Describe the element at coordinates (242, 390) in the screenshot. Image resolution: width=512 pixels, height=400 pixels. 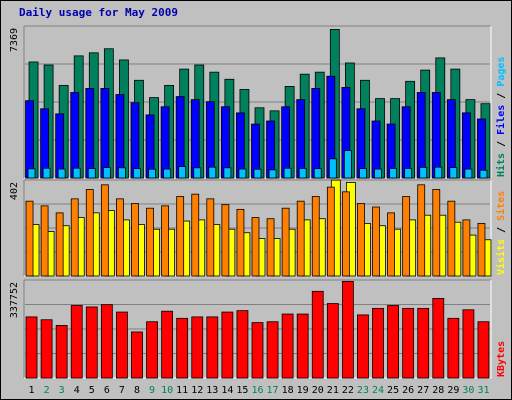
I see `x-tick-label-day-15: 15` at that location.